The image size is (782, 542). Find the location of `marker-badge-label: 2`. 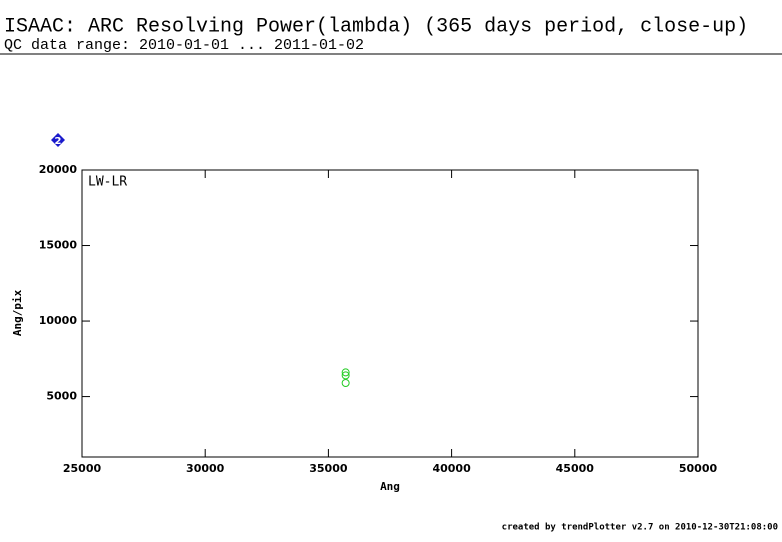

marker-badge-label: 2 is located at coordinates (58, 141).